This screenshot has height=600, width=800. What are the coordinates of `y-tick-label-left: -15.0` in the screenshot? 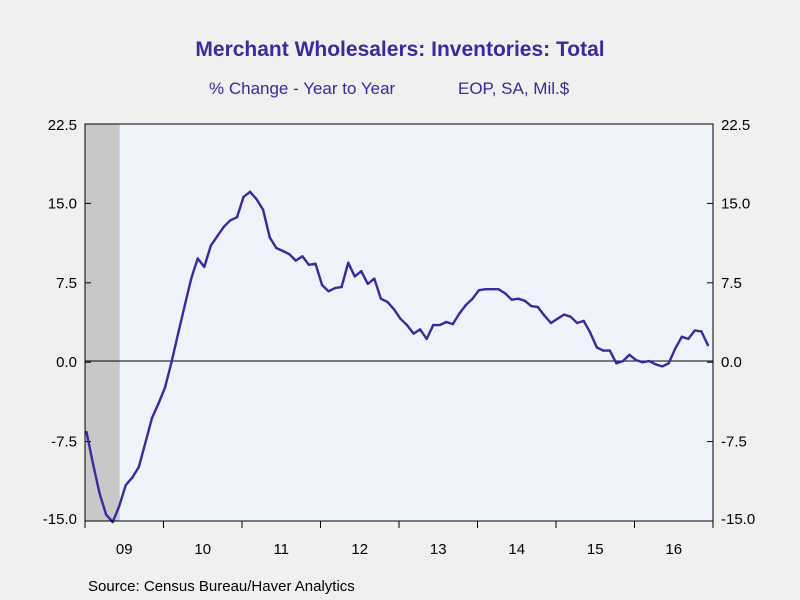 It's located at (60, 519).